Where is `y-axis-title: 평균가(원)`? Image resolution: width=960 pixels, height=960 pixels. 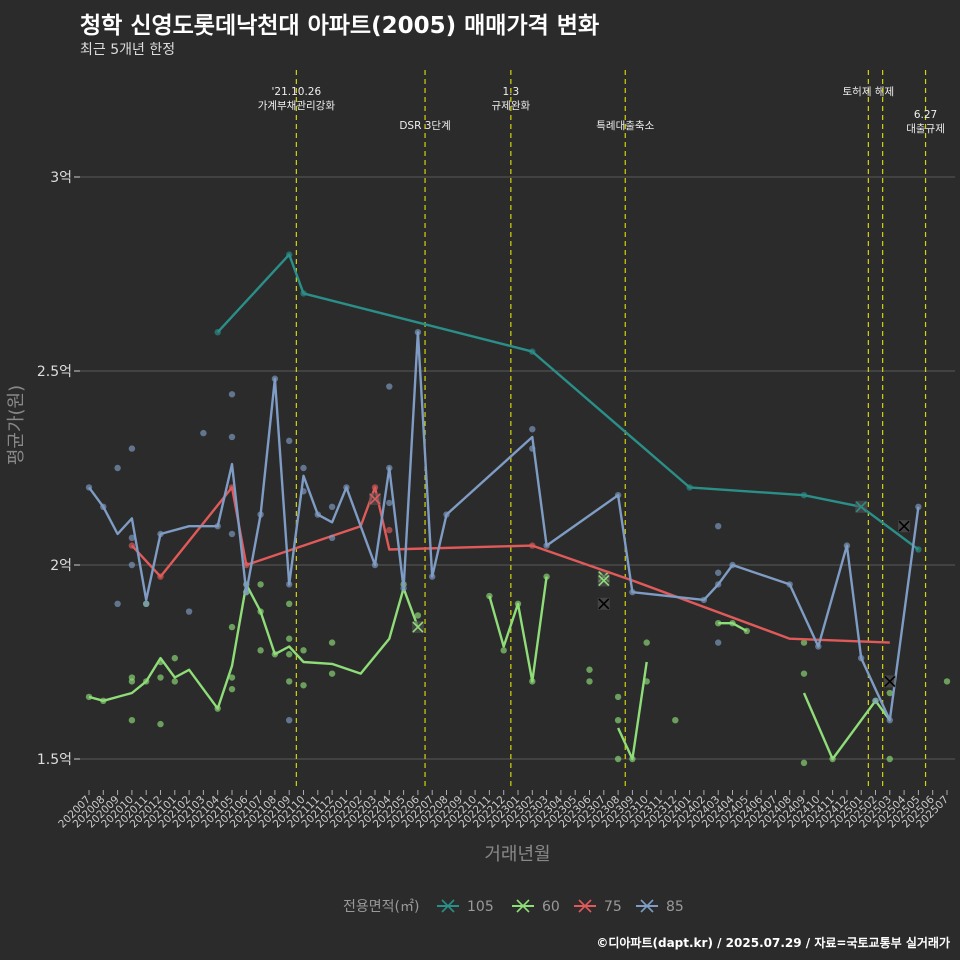
y-axis-title: 평균가(원) is located at coordinates (16, 425).